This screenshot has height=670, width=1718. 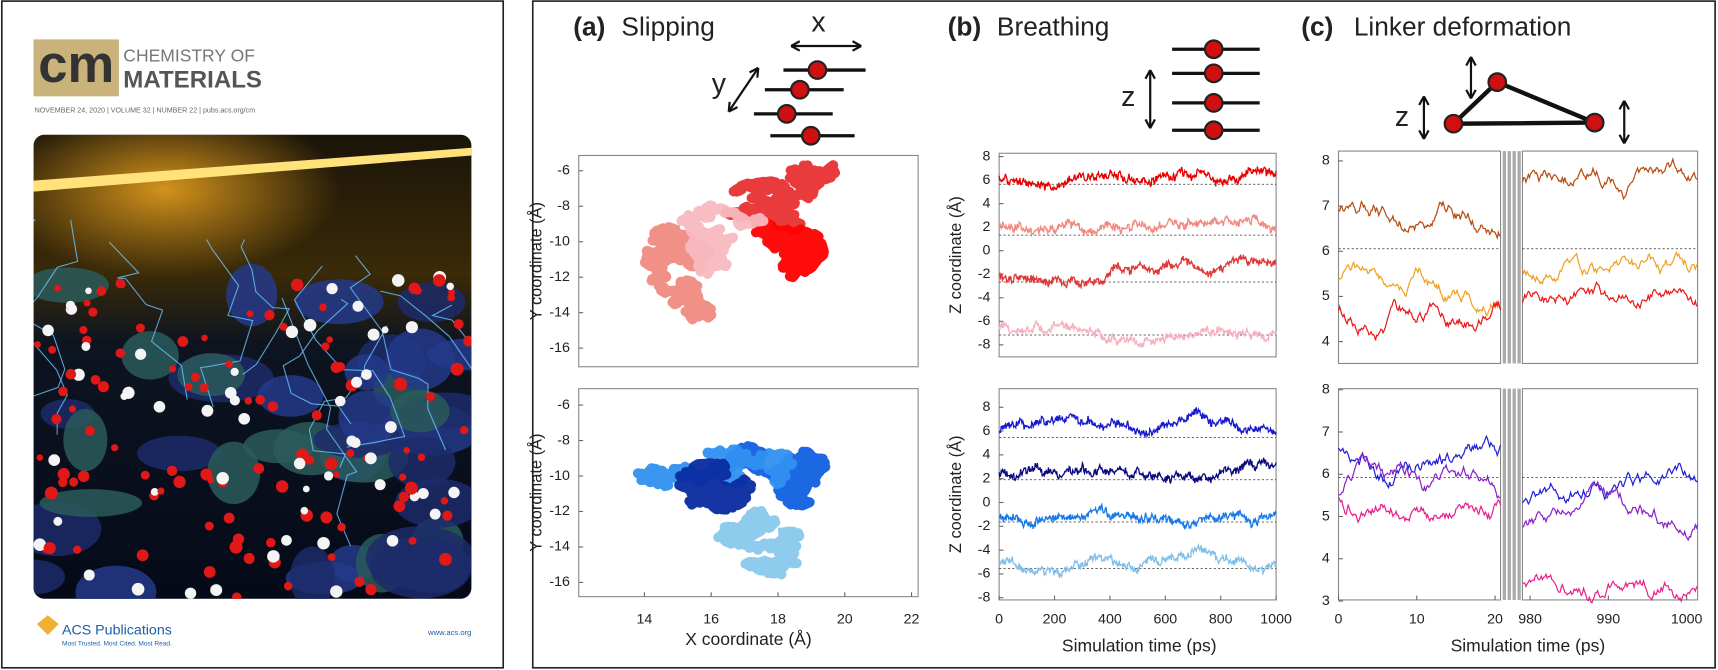 What do you see at coordinates (1530, 619) in the screenshot?
I see `x-tick-label: 980` at bounding box center [1530, 619].